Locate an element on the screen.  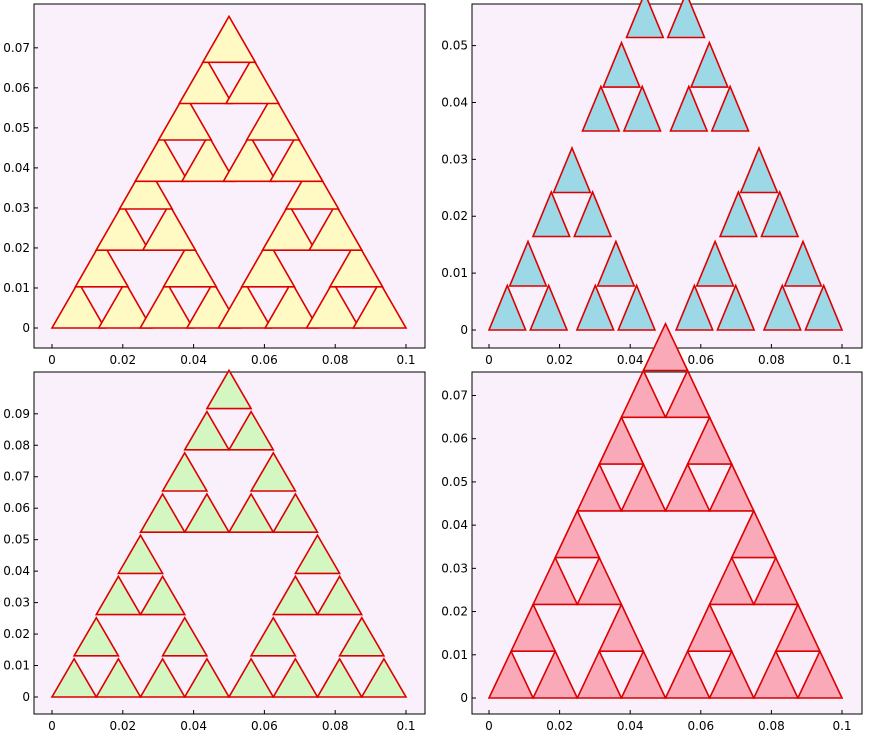
y-tick-label: 0.03 is located at coordinates (16, 603).